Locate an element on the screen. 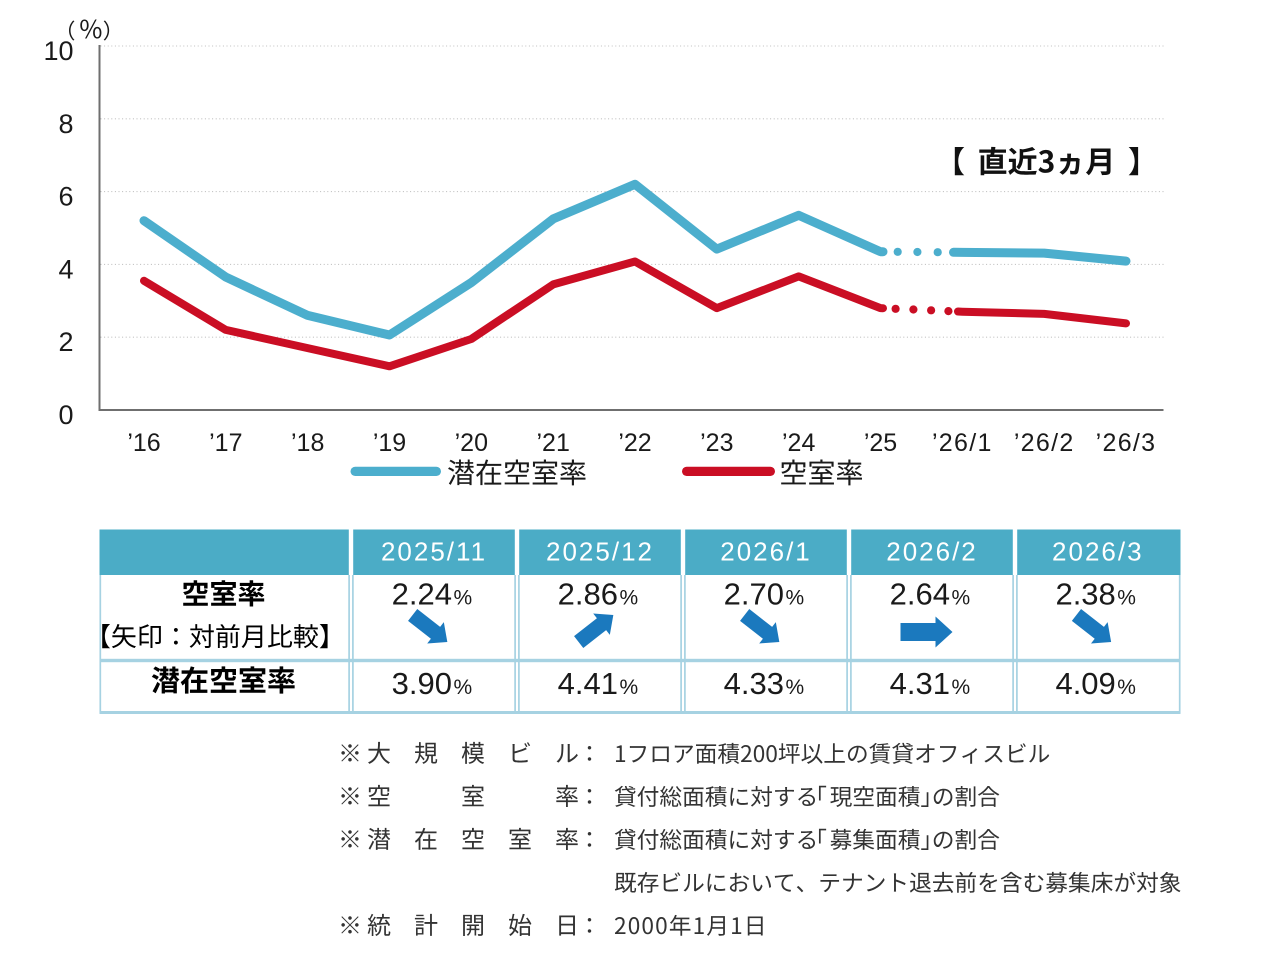 The width and height of the screenshot is (1280, 959). svg-text: 6 is located at coordinates (65, 197).